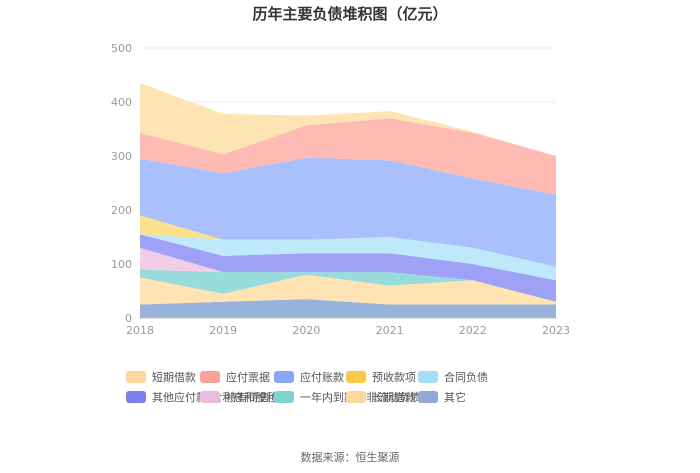 Image resolution: width=700 pixels, height=473 pixels. I want to click on legend-item: 短期借款, so click(161, 377).